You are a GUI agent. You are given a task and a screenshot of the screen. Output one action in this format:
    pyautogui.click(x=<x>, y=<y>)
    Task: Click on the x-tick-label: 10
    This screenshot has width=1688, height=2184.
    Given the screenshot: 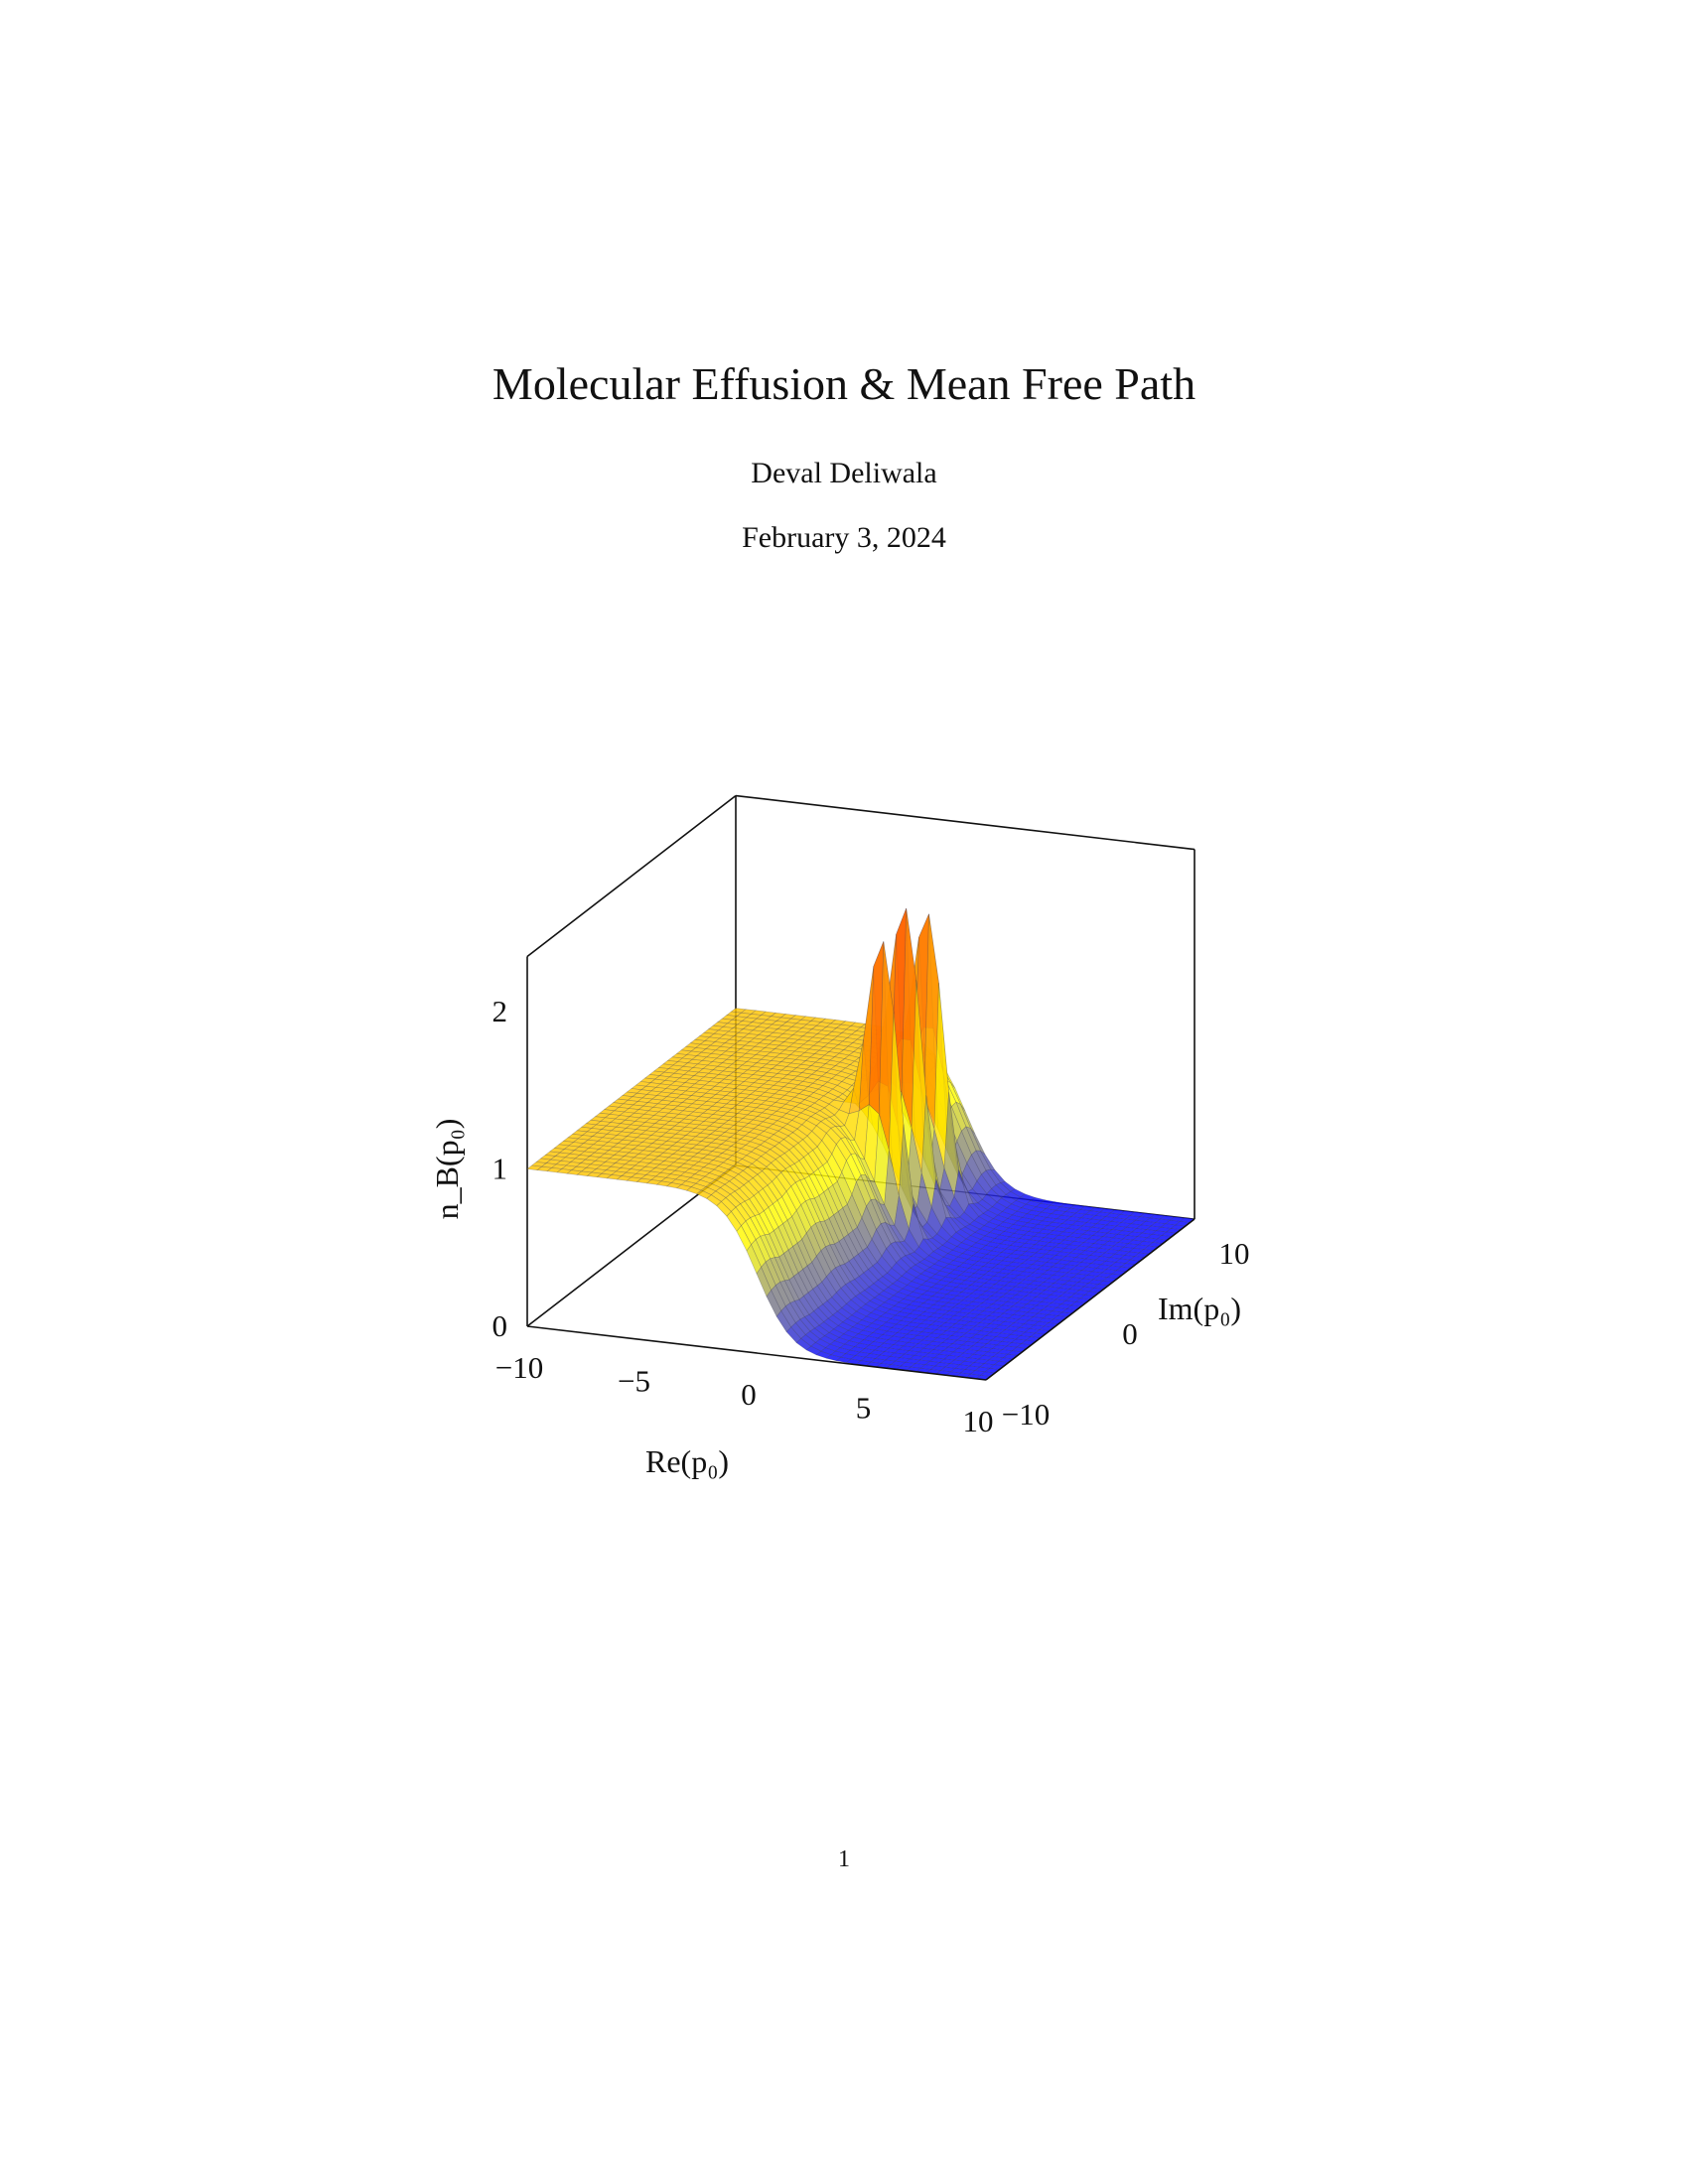 What is the action you would take?
    pyautogui.click(x=978, y=1421)
    